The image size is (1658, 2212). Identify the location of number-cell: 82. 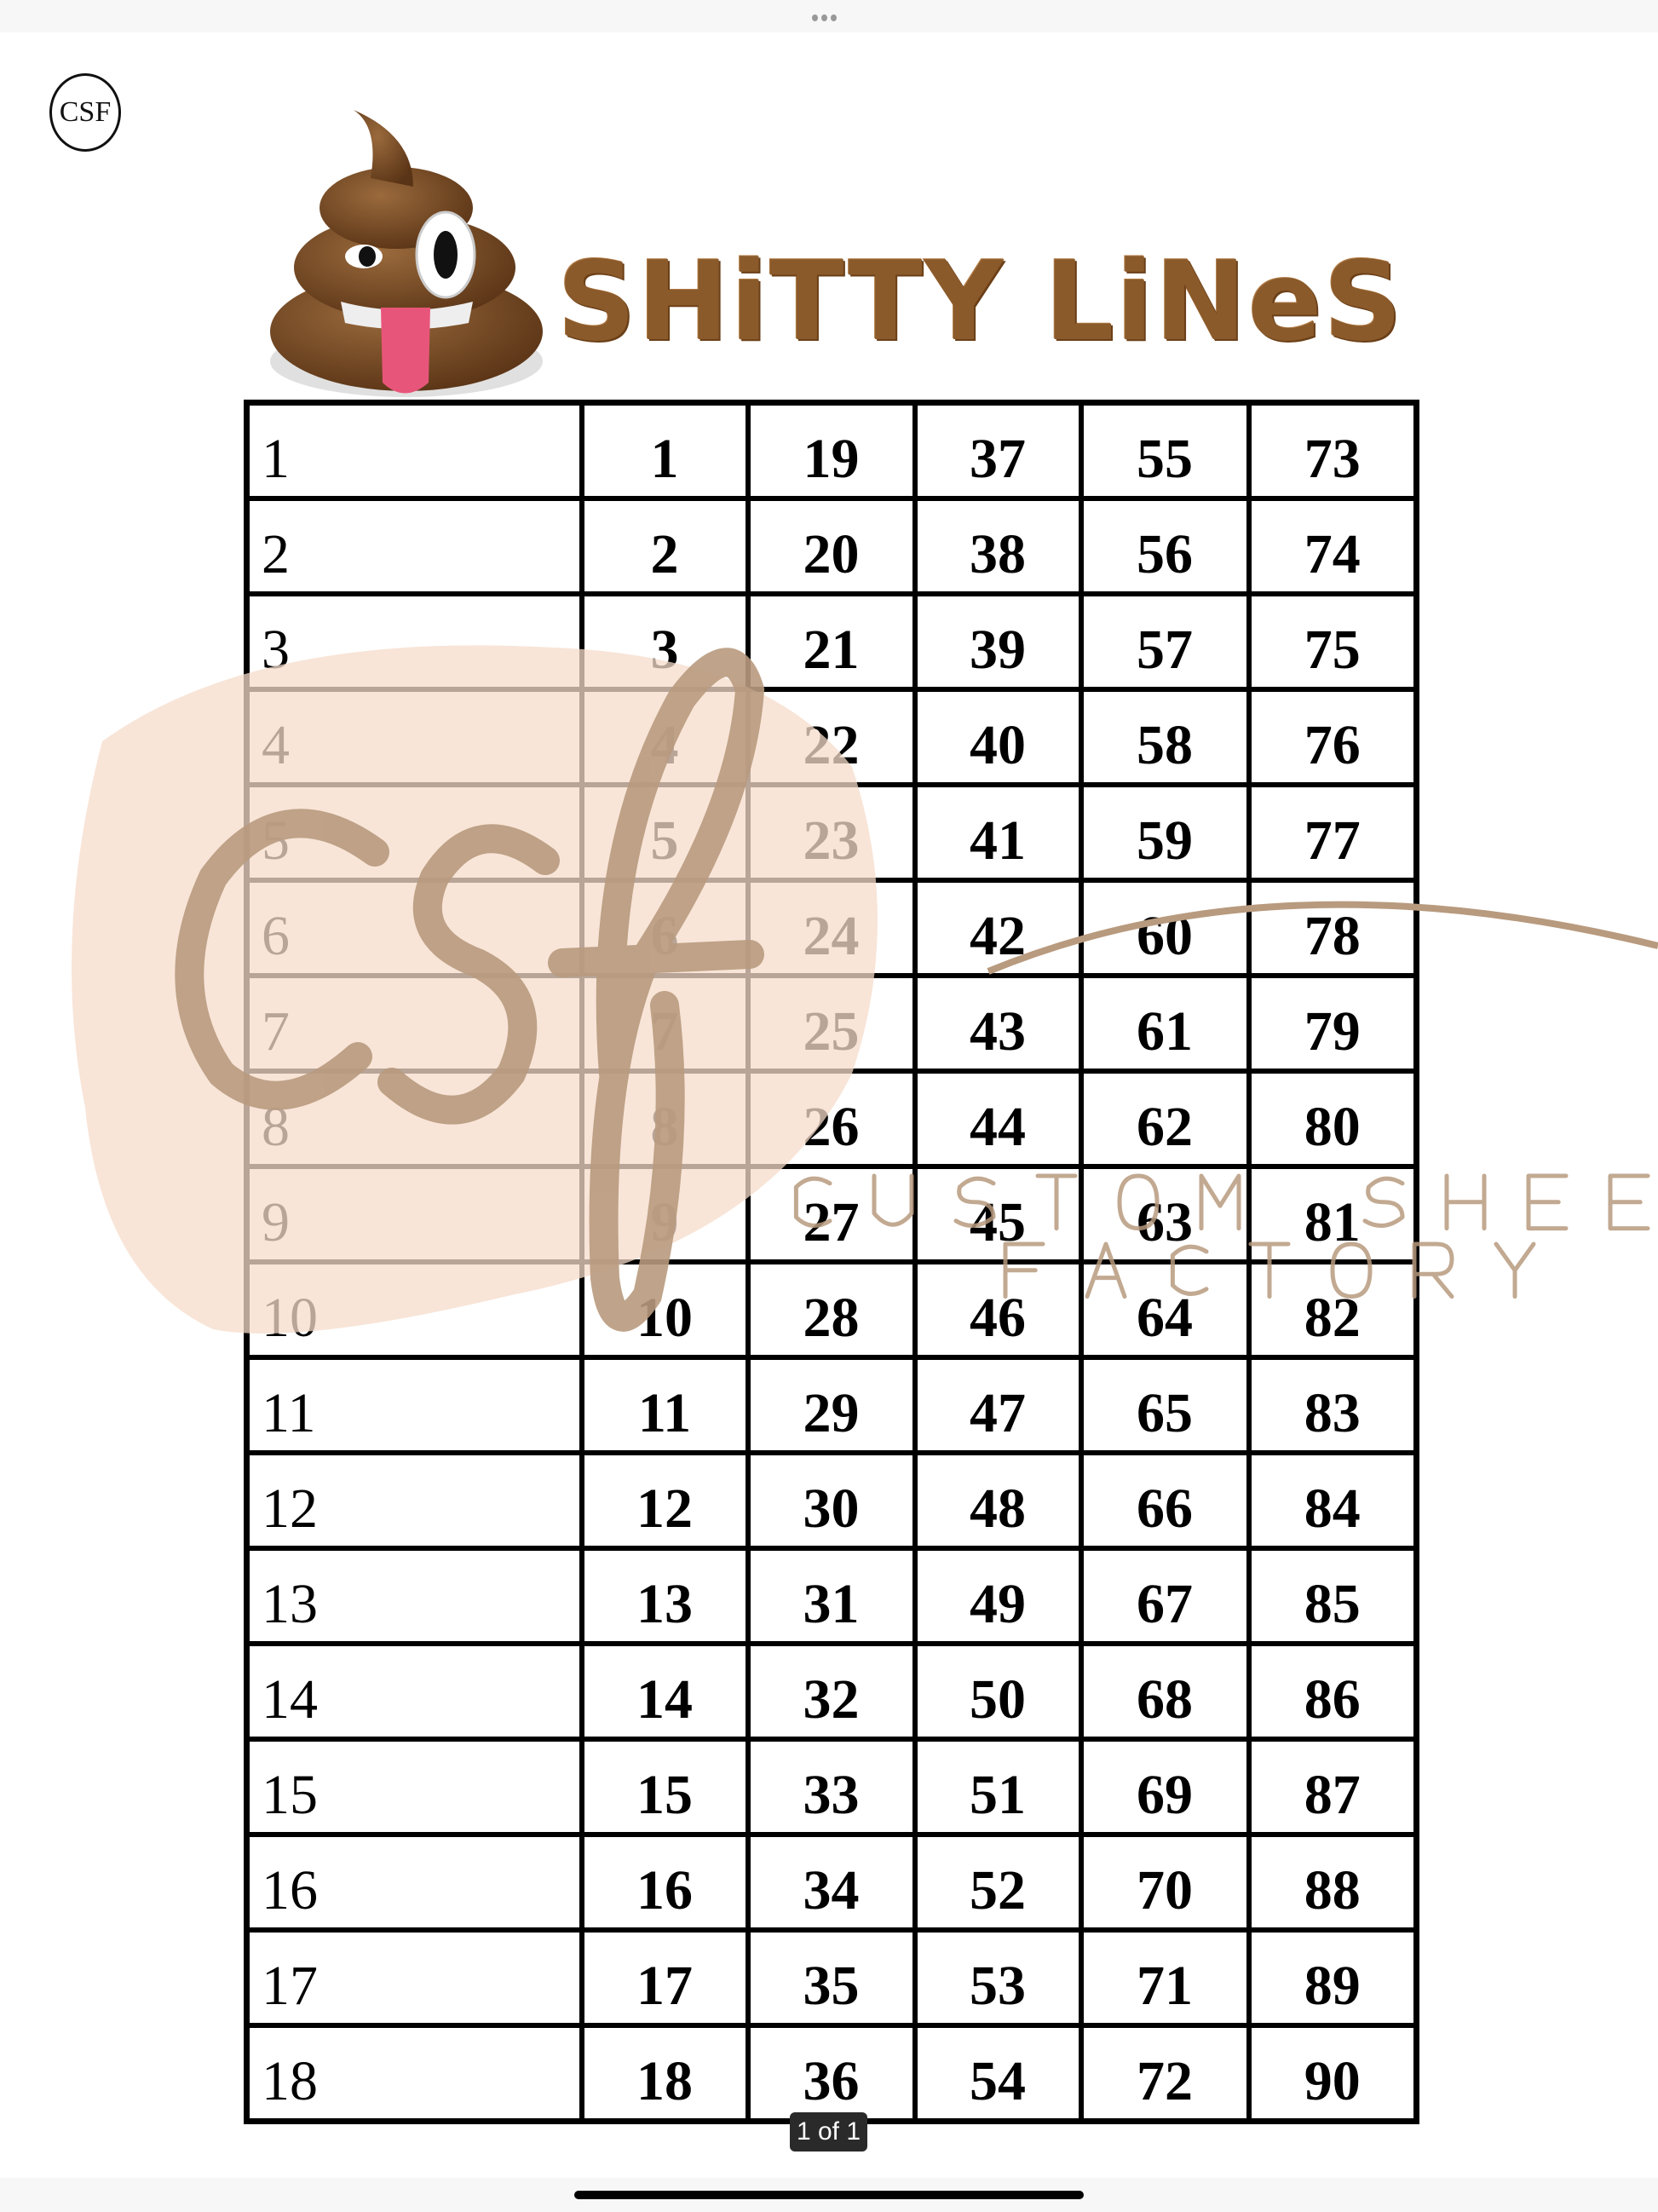
(1332, 1309).